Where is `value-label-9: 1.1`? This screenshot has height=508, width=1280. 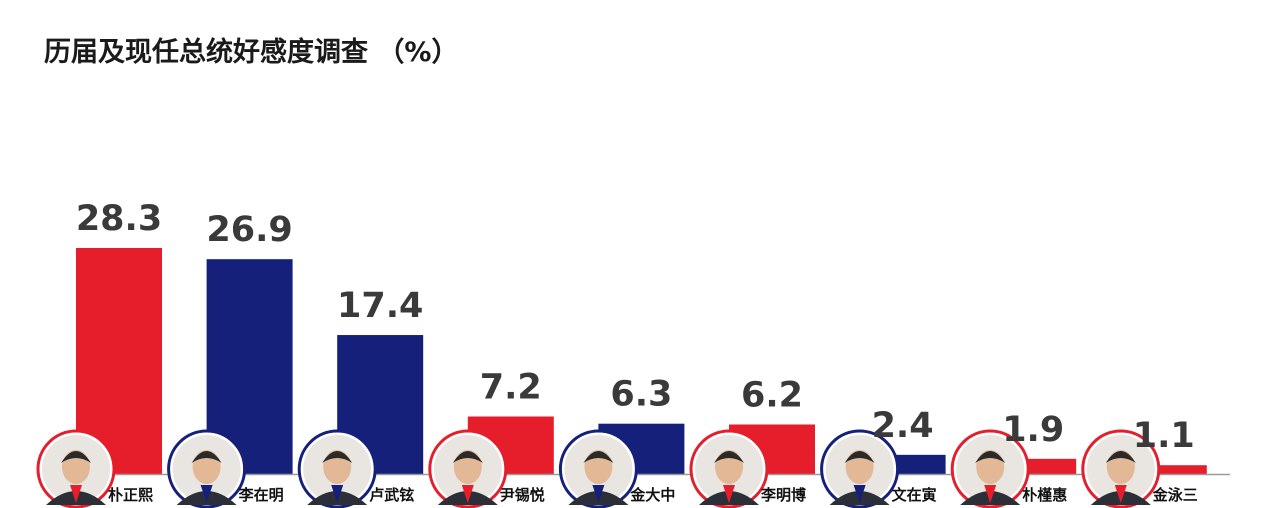
value-label-9: 1.1 is located at coordinates (1164, 436).